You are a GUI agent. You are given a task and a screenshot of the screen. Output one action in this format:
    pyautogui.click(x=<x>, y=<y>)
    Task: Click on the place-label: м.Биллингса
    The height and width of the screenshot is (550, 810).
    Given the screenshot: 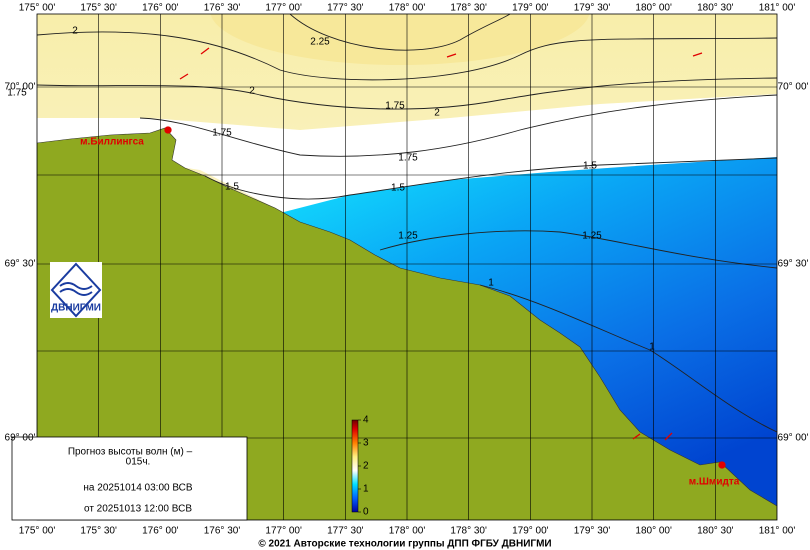 What is the action you would take?
    pyautogui.click(x=112, y=142)
    